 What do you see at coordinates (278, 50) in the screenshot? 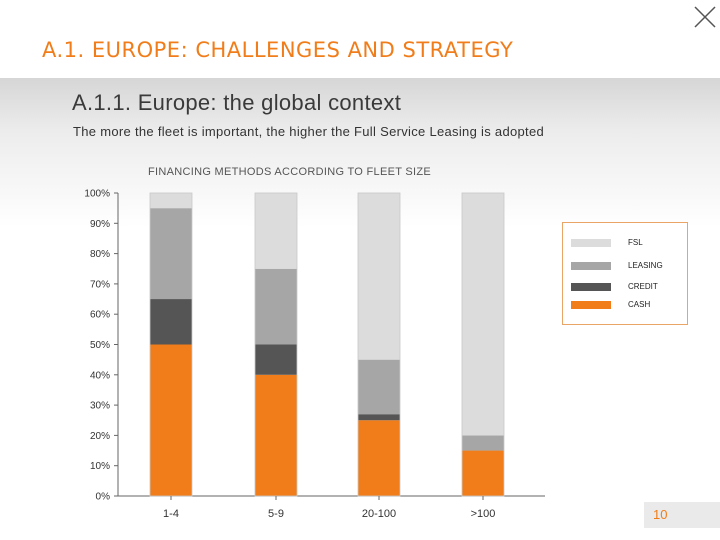
I see `page-title: A.1. EUROPE: CHALLENGES AND STRATEGY` at bounding box center [278, 50].